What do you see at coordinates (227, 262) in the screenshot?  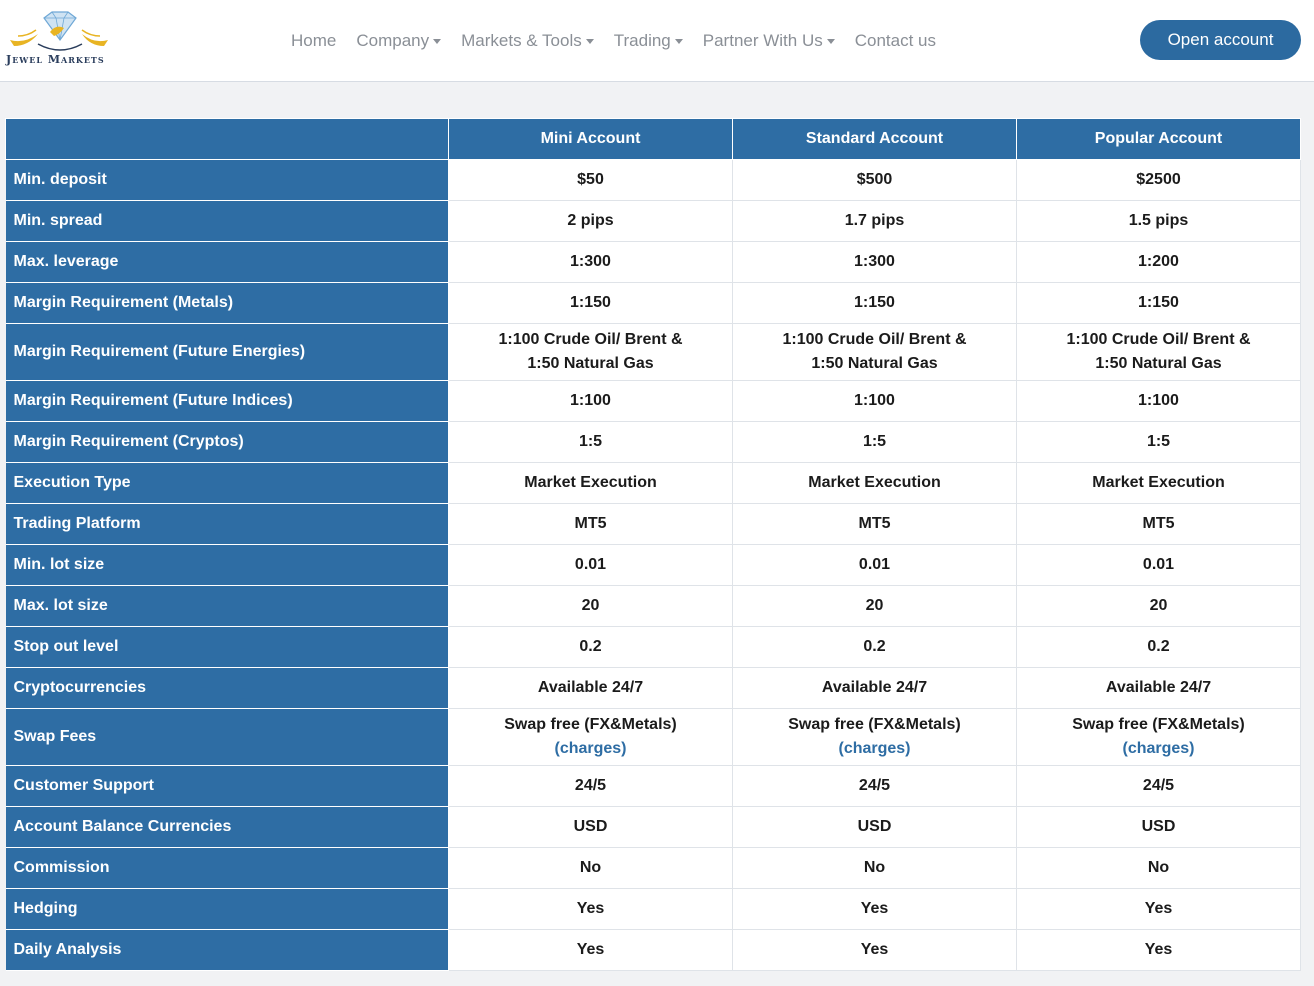 I see `row-label: Max. leverage` at bounding box center [227, 262].